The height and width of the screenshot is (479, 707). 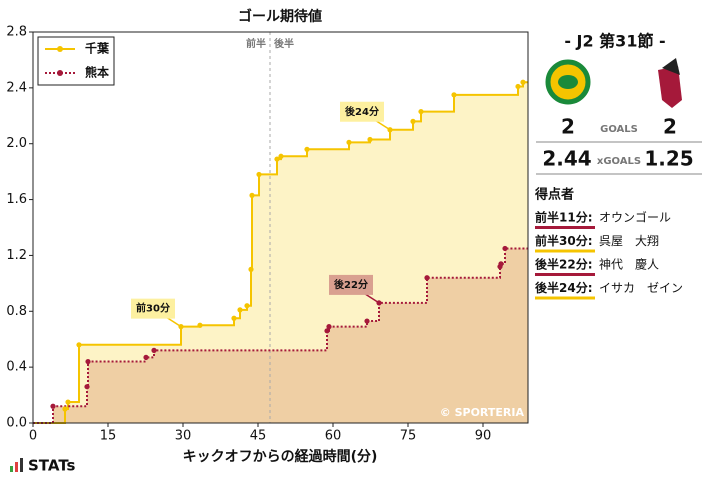 I want to click on scorer-name: 神代 慶人, so click(x=629, y=265).